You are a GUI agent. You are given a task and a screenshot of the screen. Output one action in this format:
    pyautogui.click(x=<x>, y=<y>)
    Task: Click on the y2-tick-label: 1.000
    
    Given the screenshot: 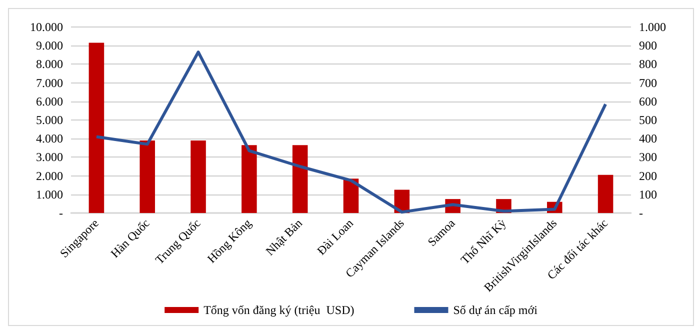 What is the action you would take?
    pyautogui.click(x=652, y=27)
    